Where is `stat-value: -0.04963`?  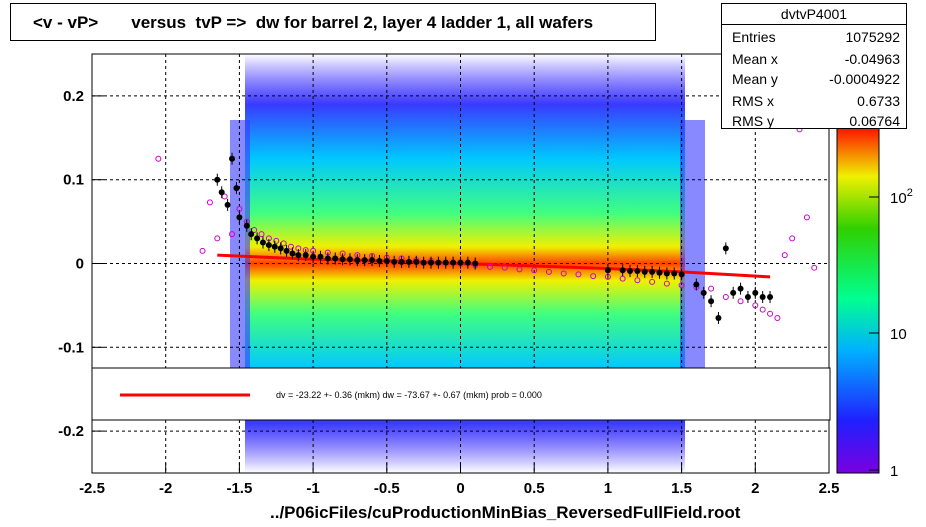 stat-value: -0.04963 is located at coordinates (872, 59).